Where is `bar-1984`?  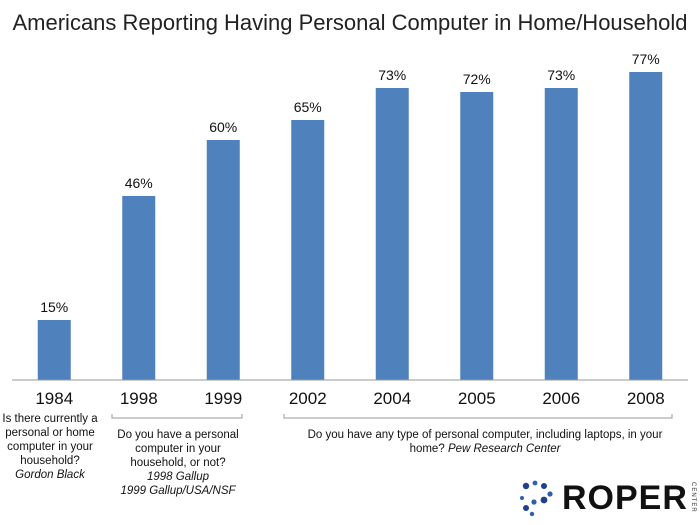
bar-1984 is located at coordinates (54, 350).